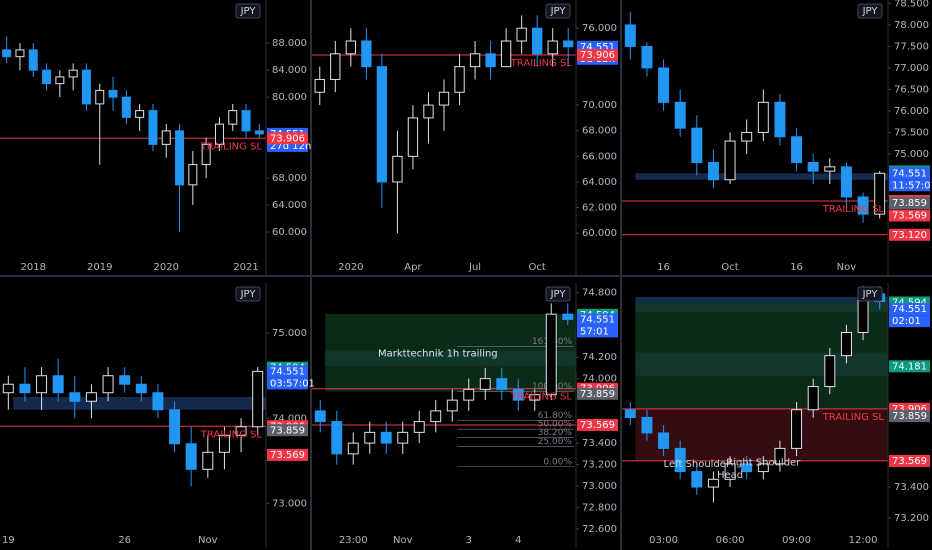 This screenshot has height=550, width=932. I want to click on y-tick-label: 74.800, so click(599, 293).